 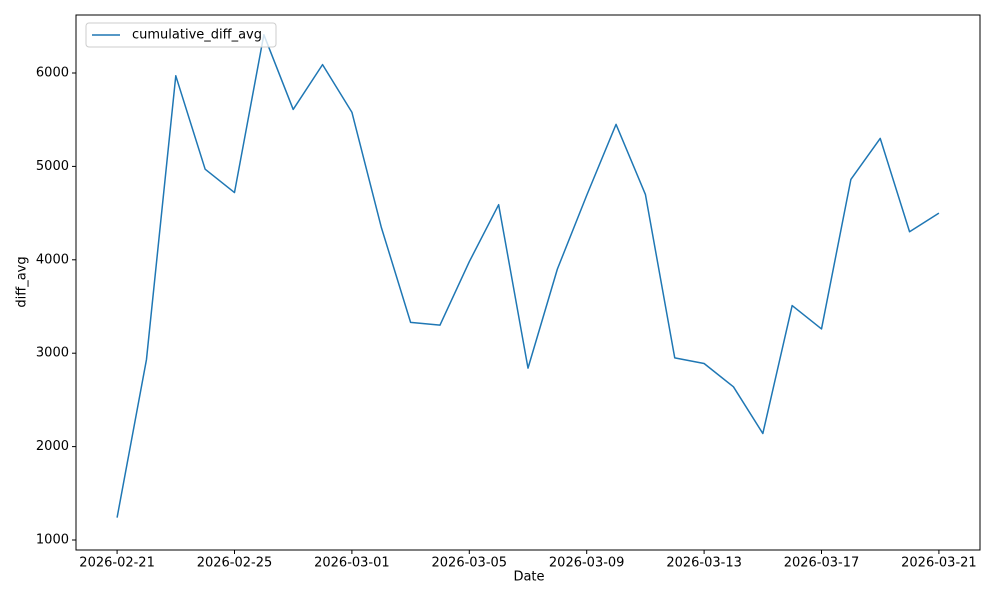 I want to click on y-tick-label: 6000, so click(x=52, y=73).